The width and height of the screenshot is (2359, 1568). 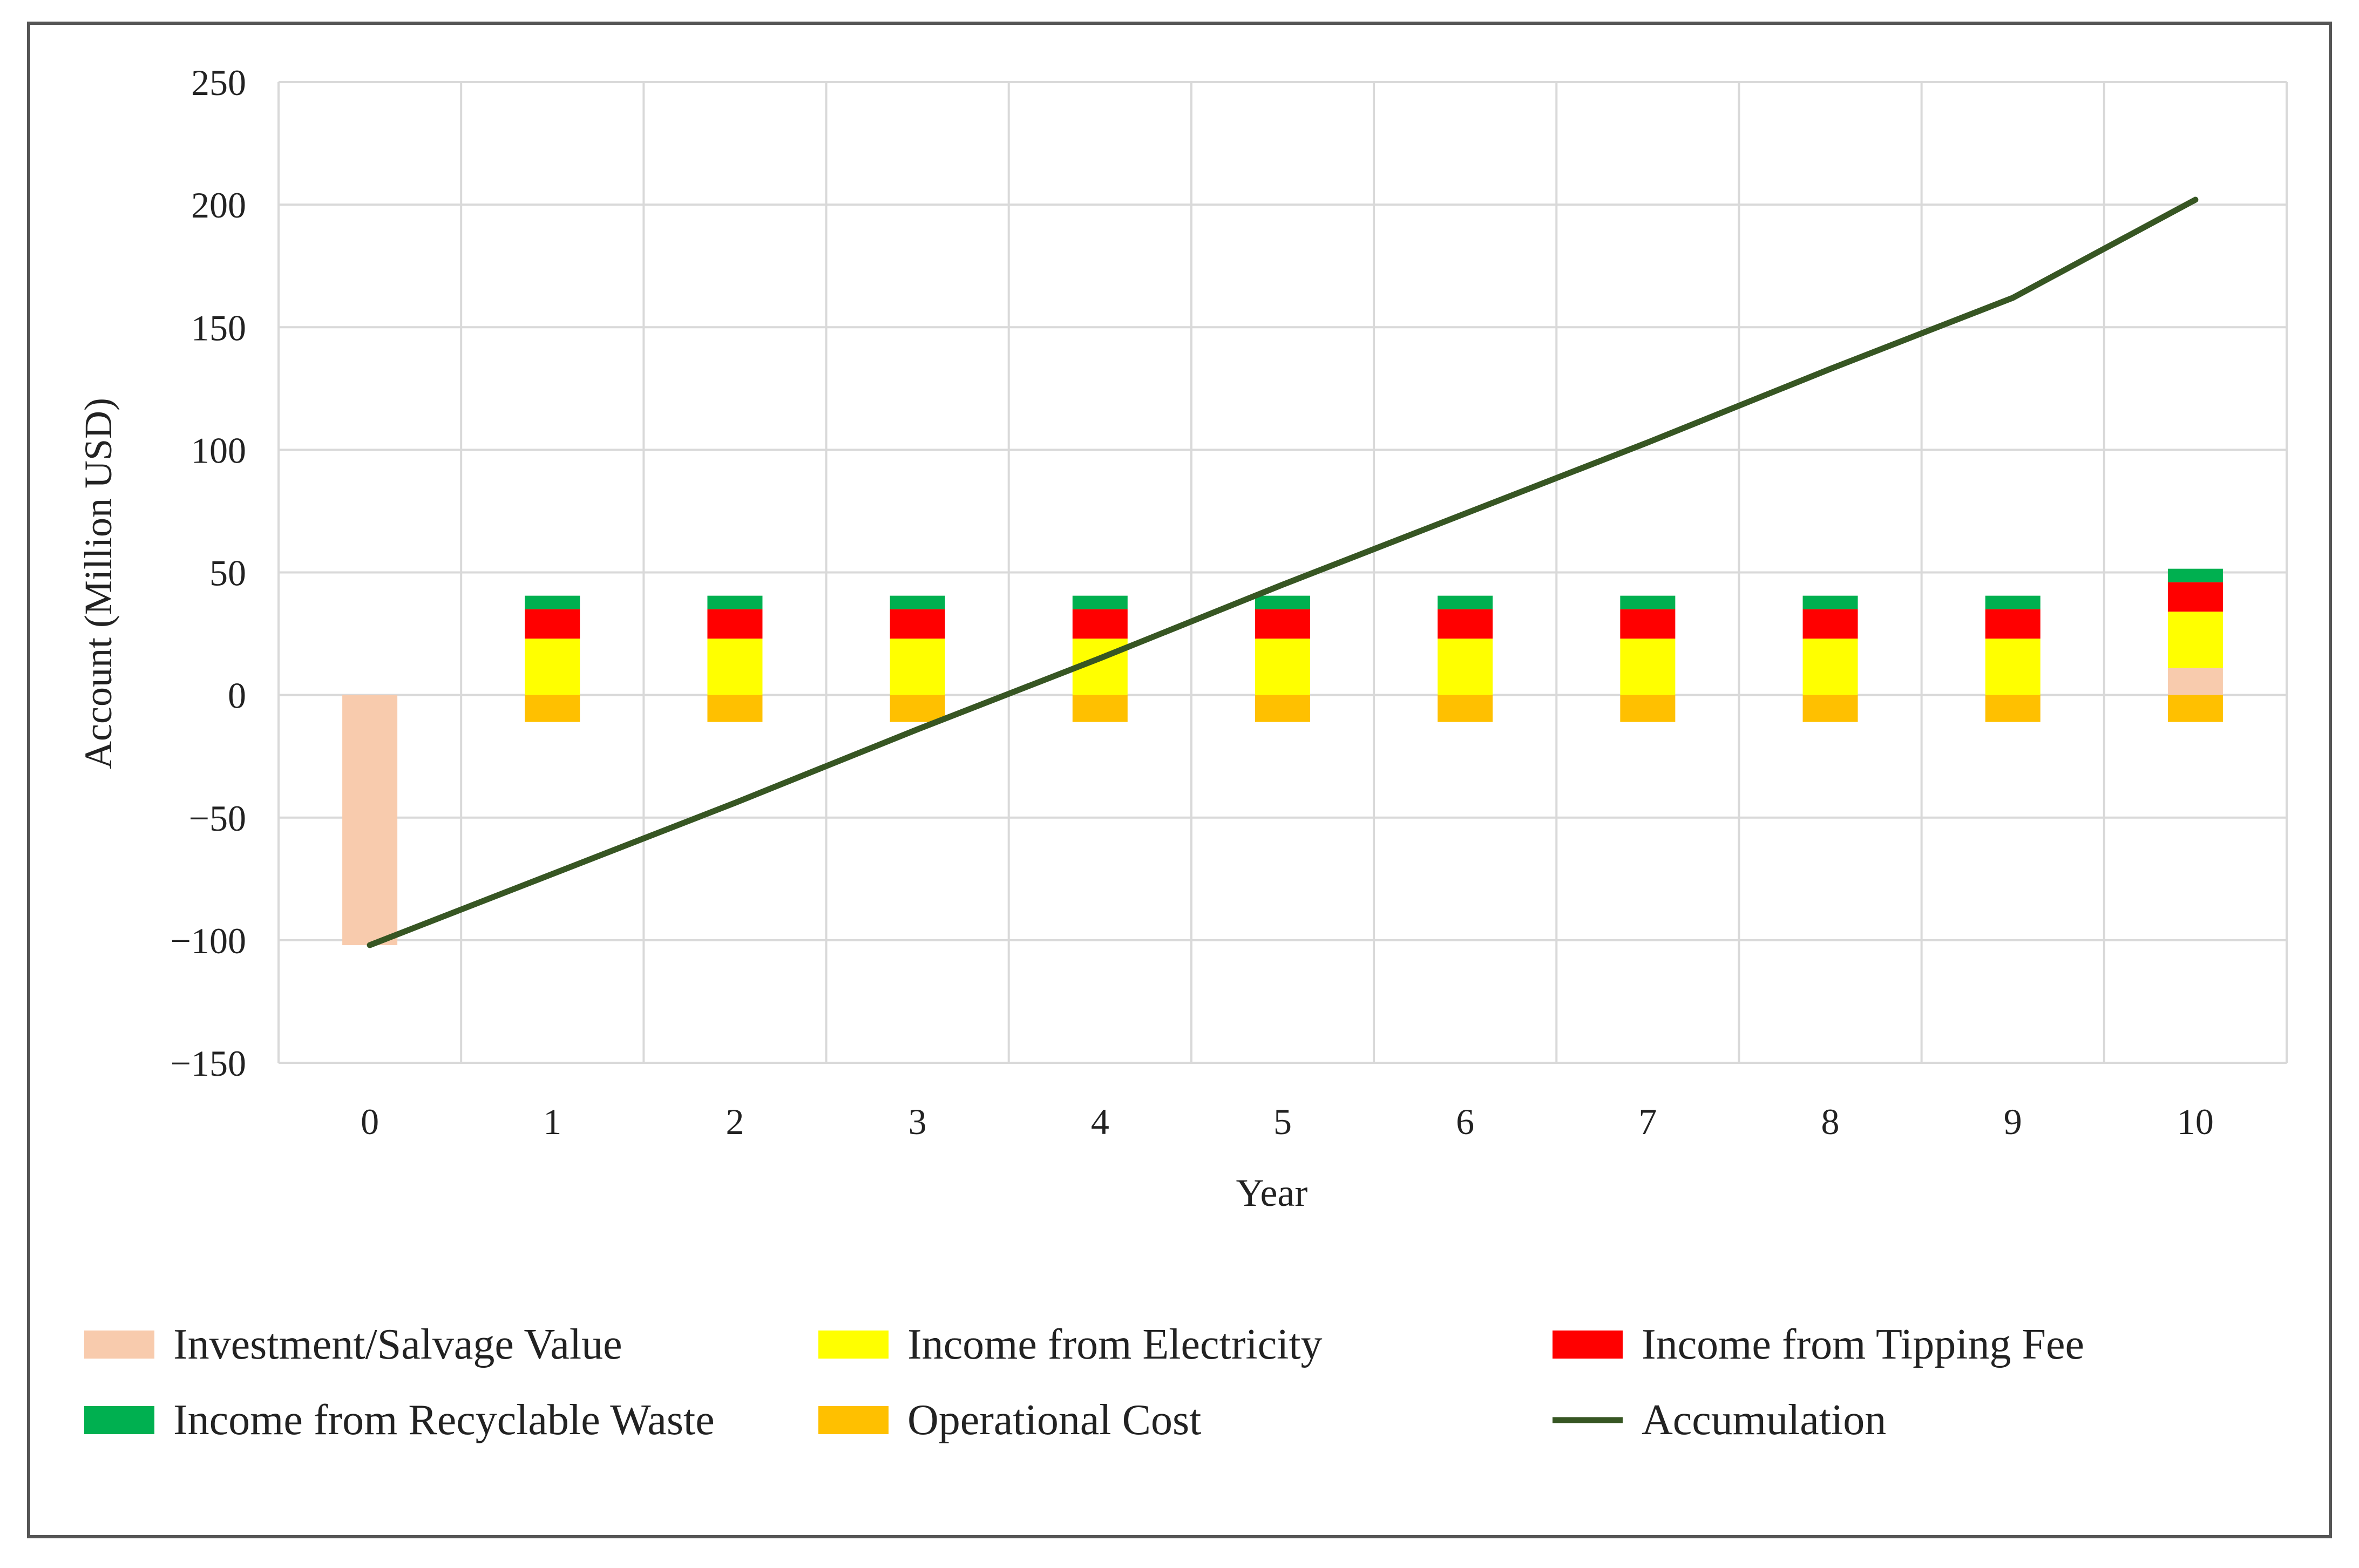 I want to click on x-tick-label: 9, so click(x=2013, y=1121).